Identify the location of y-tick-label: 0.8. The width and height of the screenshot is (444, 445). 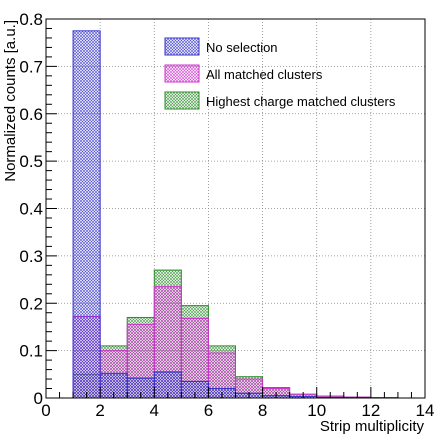
(31, 19).